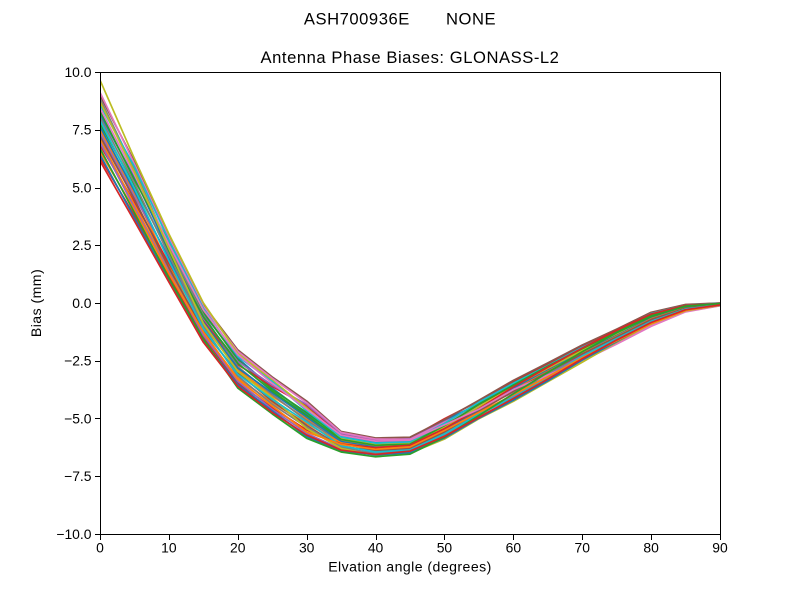 The height and width of the screenshot is (600, 800). I want to click on svg-text: 20, so click(238, 548).